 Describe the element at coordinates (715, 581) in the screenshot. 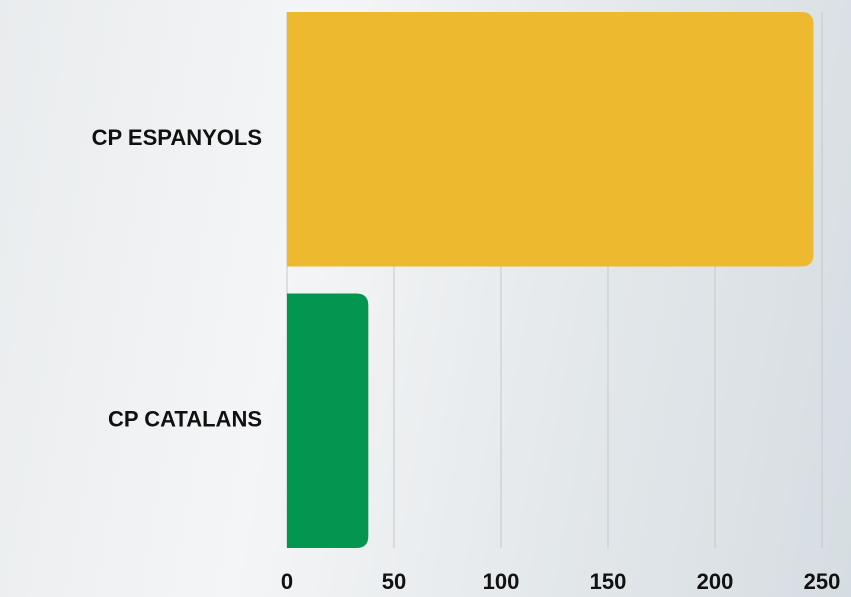

I see `x-tick-label: 200` at that location.